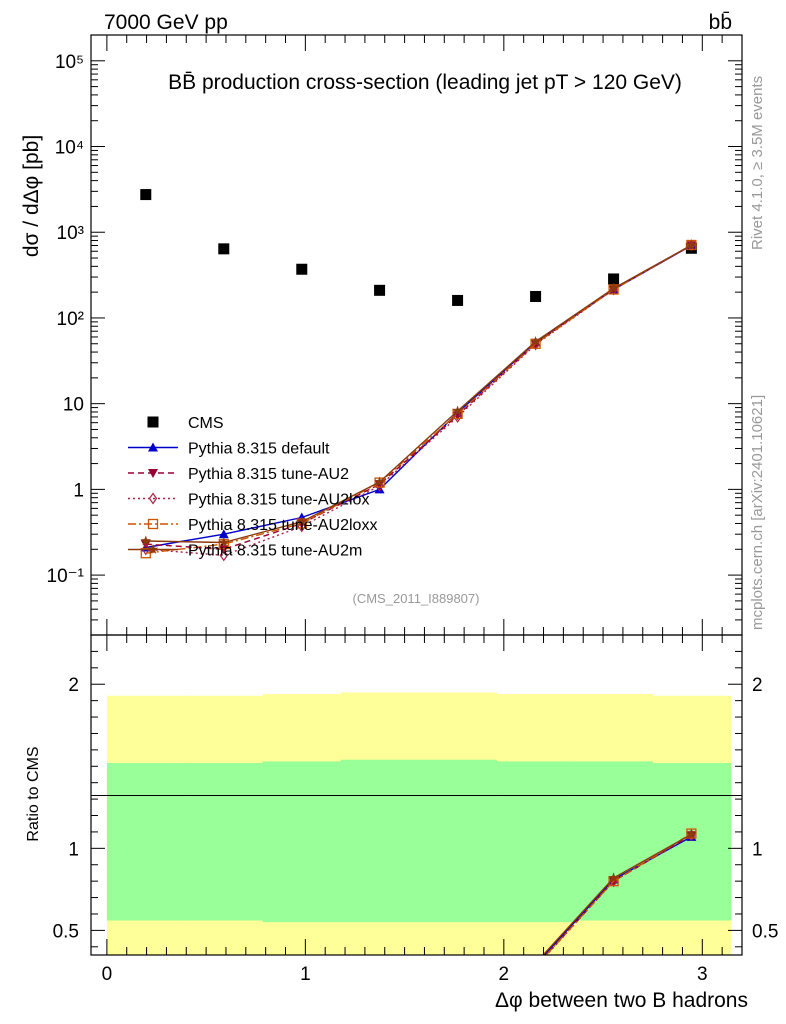  I want to click on x-tick-label: 3, so click(702, 974).